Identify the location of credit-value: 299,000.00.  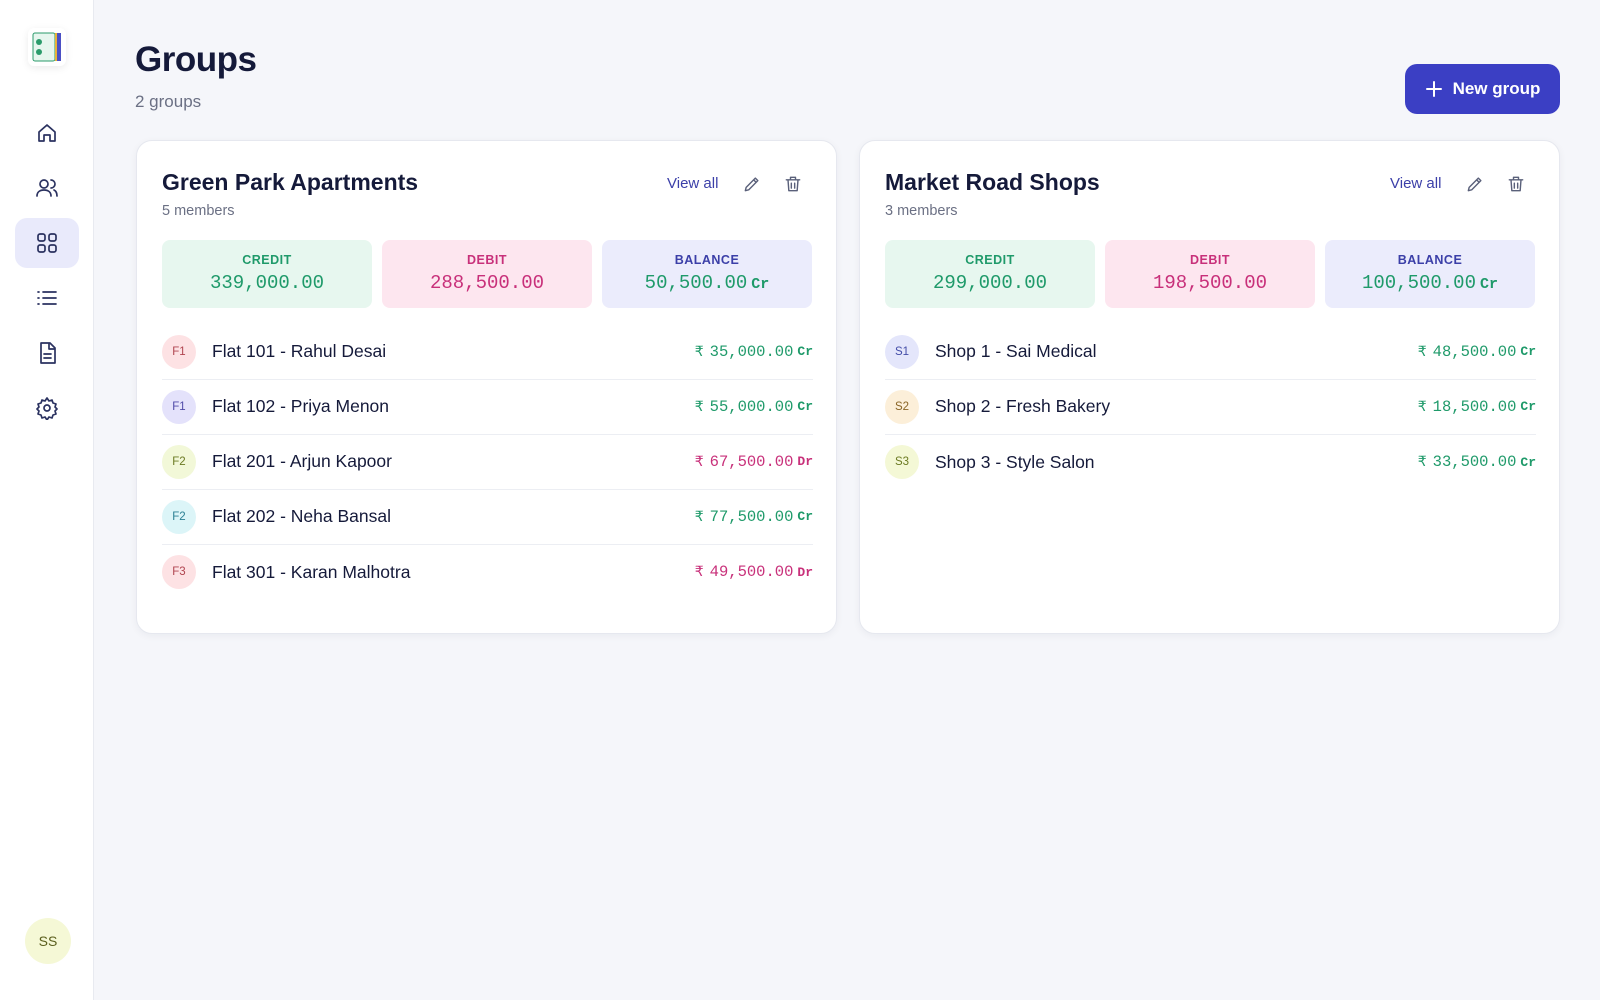
(990, 283).